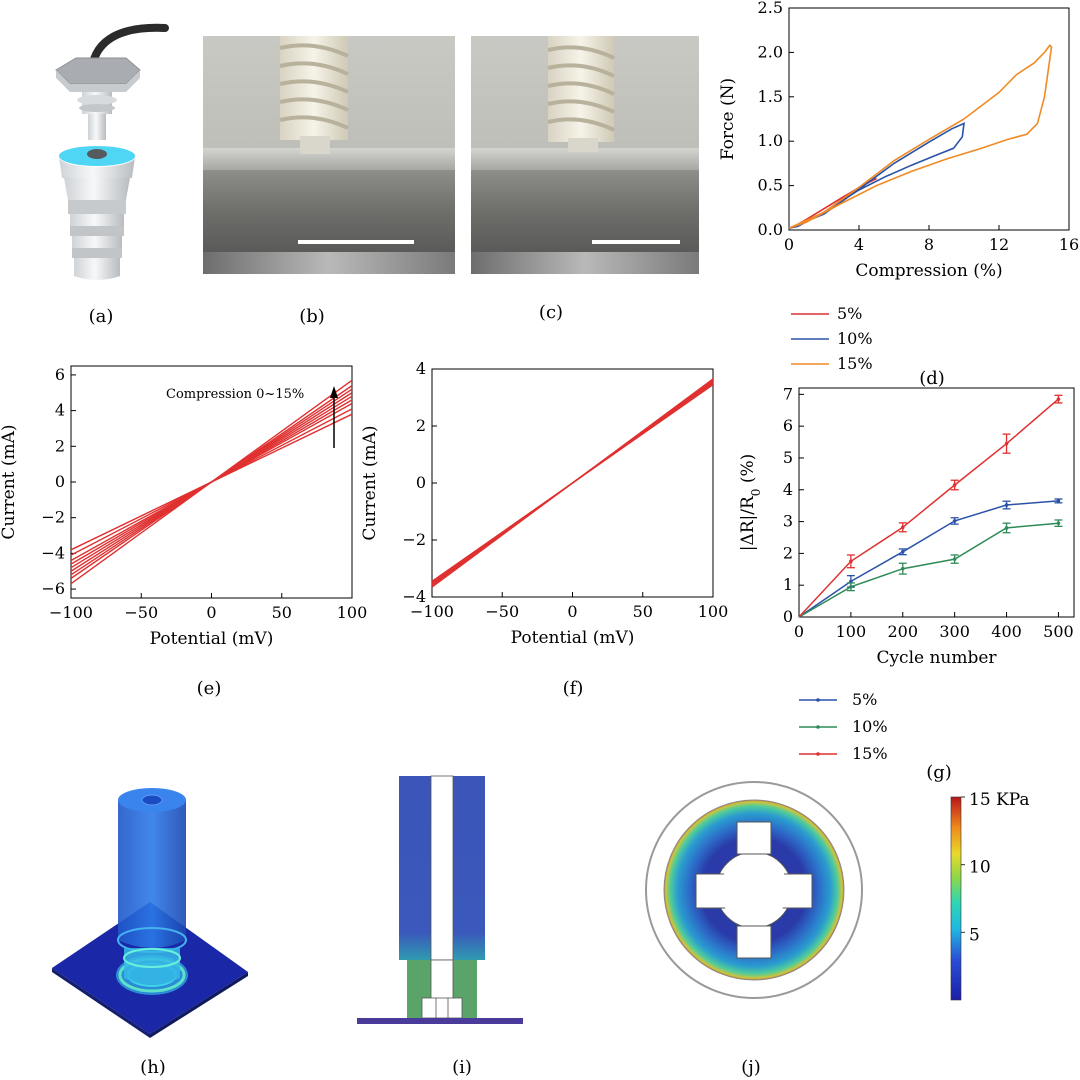 The image size is (1080, 1080). Describe the element at coordinates (1058, 631) in the screenshot. I see `x-tick-label: 500` at that location.